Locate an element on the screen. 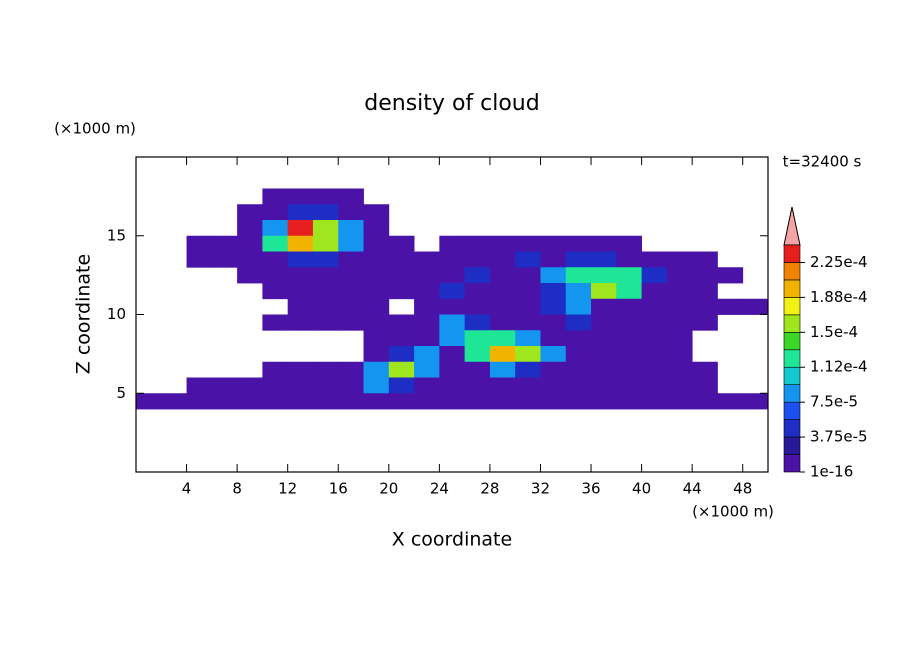 This screenshot has height=654, width=904. colorbar-tick-label: 1.12e-4 is located at coordinates (839, 367).